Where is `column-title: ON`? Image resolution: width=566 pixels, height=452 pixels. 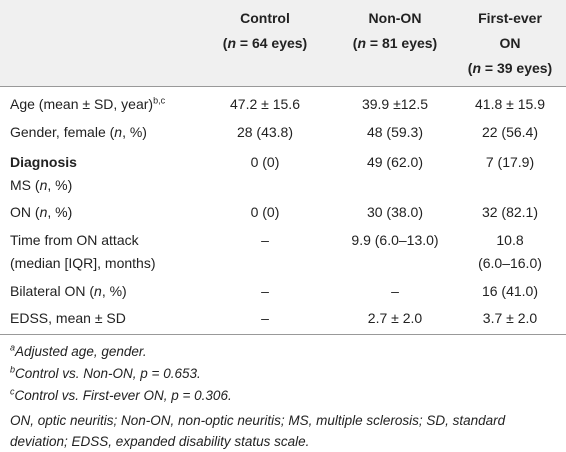
column-title: ON is located at coordinates (510, 43).